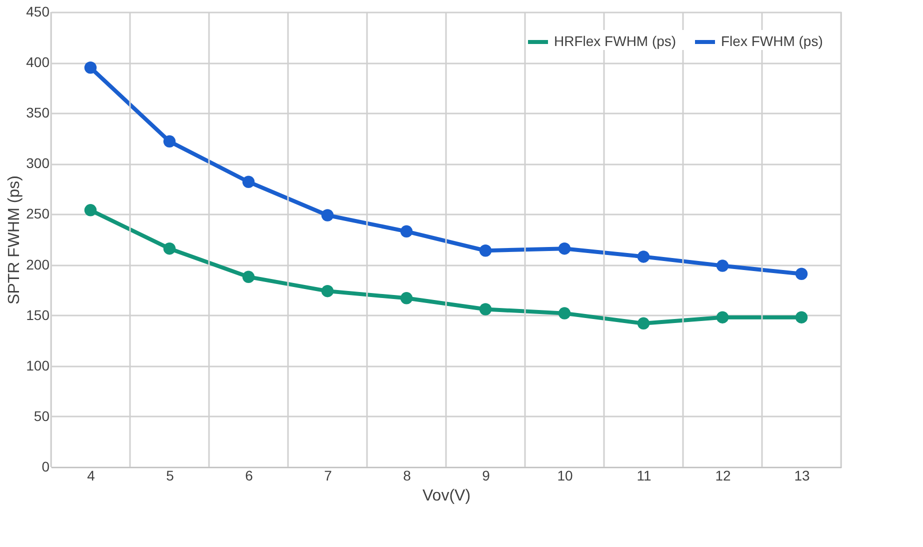 This screenshot has height=547, width=923. I want to click on y-tick-label: 100, so click(38, 365).